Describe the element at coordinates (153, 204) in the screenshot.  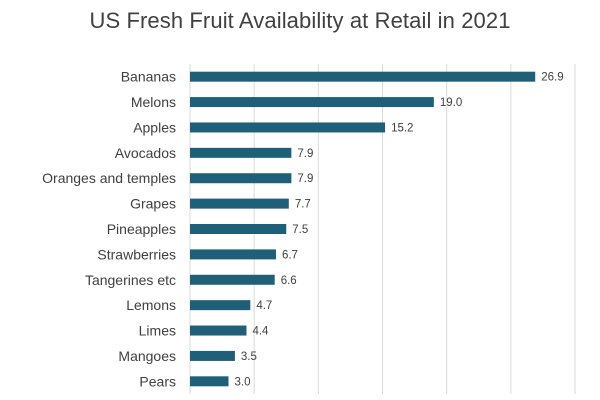
I see `category-label: Grapes` at that location.